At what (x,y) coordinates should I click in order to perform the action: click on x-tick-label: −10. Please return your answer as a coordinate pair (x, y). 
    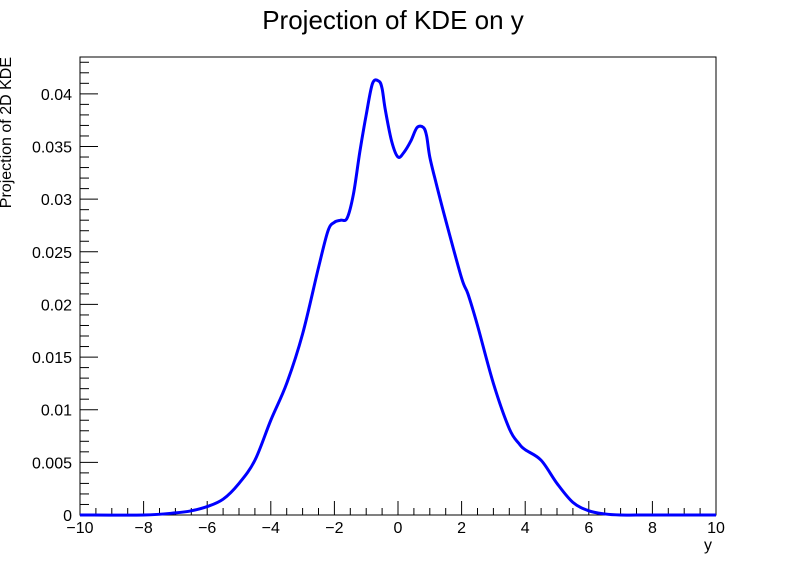
    Looking at the image, I should click on (79, 528).